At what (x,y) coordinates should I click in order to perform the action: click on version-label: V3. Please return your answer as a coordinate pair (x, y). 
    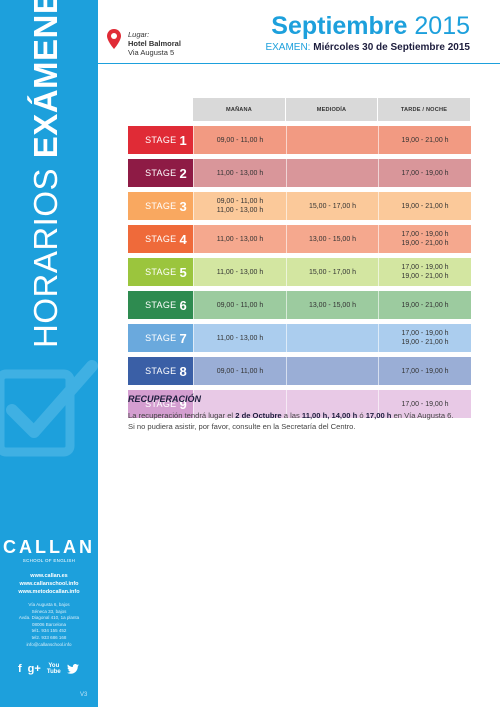
    Looking at the image, I should click on (84, 695).